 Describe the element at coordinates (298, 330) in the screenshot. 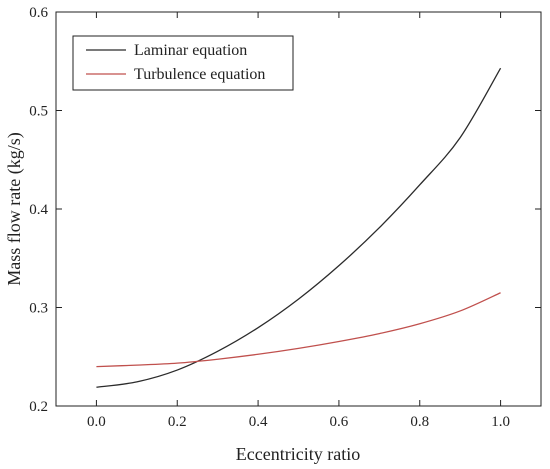

I see `series-line-turbulence` at that location.